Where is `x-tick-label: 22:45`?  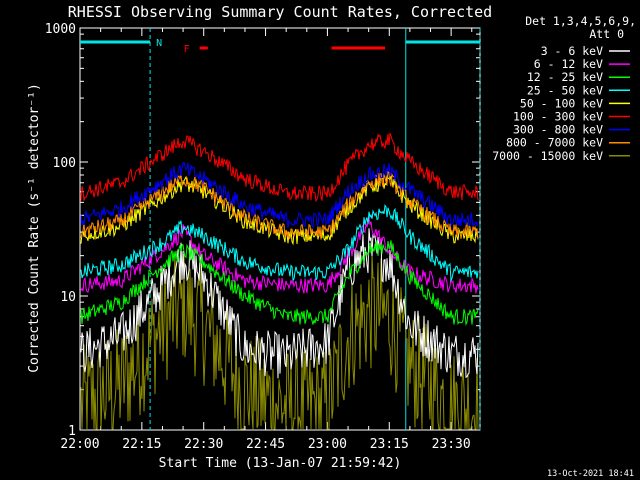
x-tick-label: 22:45 is located at coordinates (265, 444).